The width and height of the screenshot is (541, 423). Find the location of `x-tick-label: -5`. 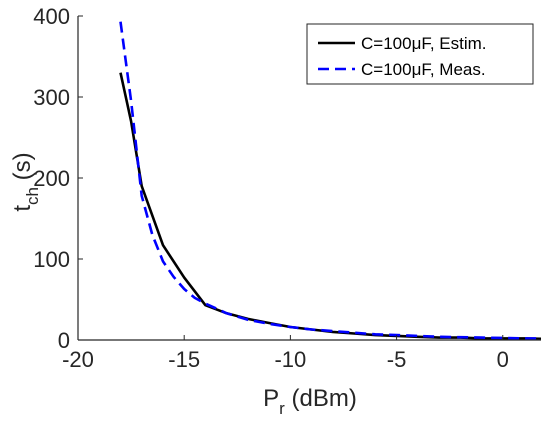

x-tick-label: -5 is located at coordinates (397, 359).